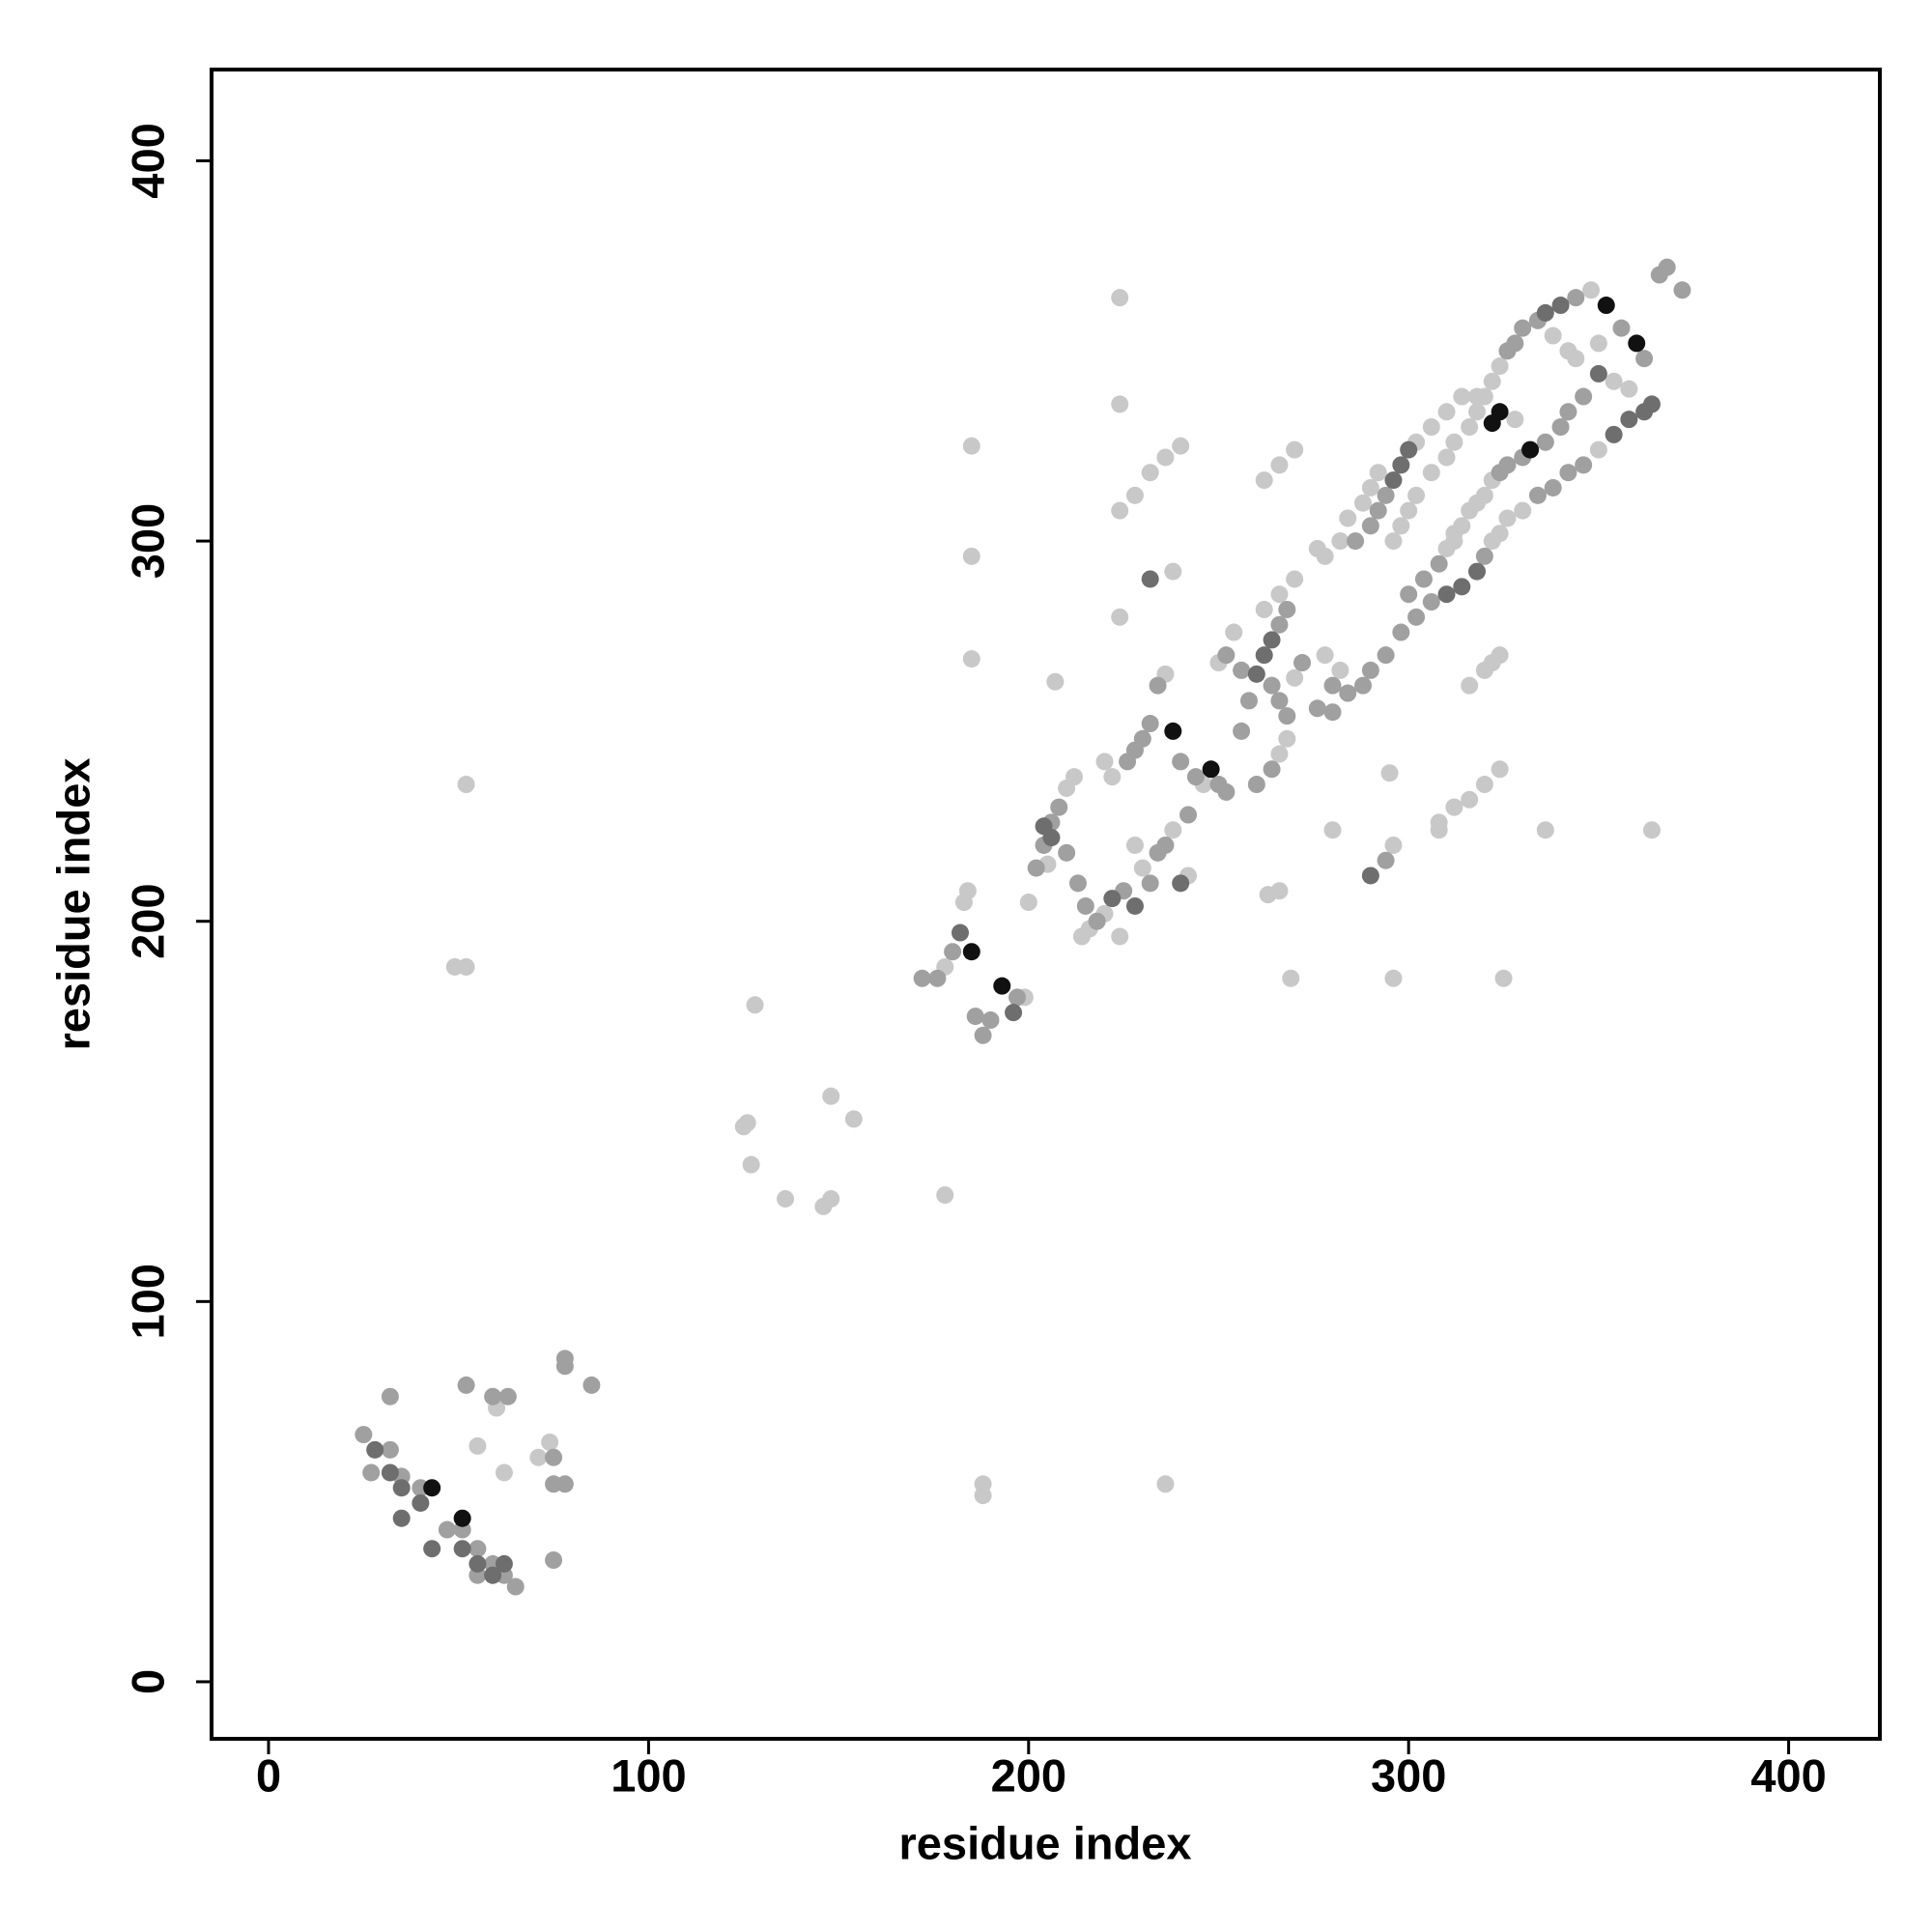  I want to click on x-tick-label: 400, so click(1788, 1775).